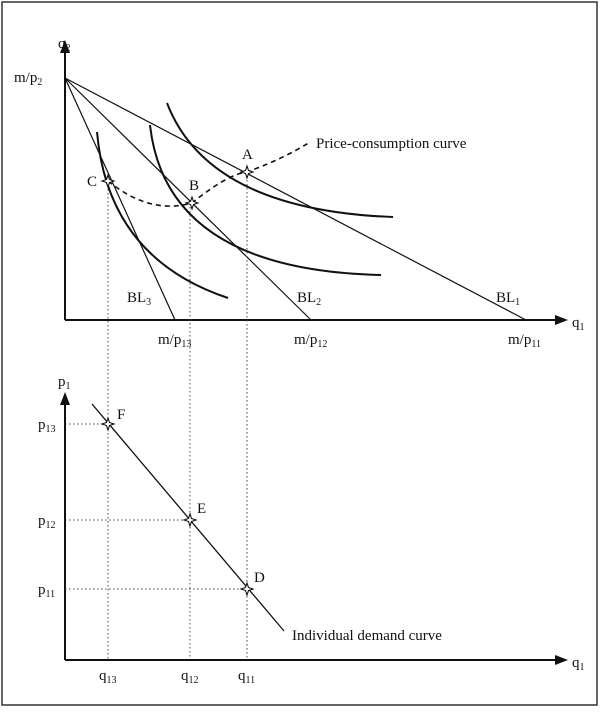  What do you see at coordinates (561, 660) in the screenshot?
I see `bottom-x-axis-arrow` at bounding box center [561, 660].